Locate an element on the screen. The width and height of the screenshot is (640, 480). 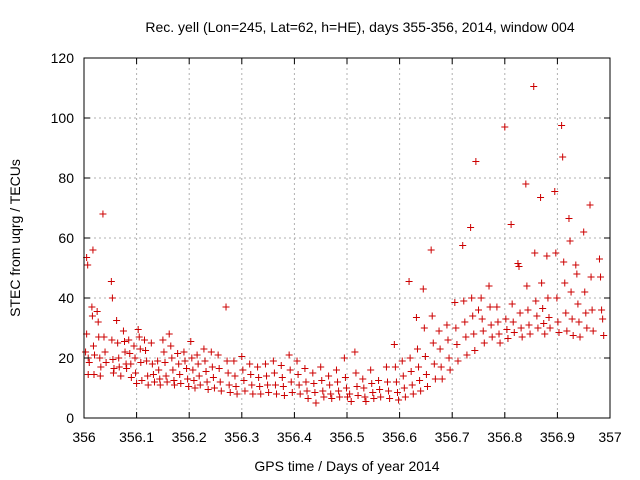
x-tick-label: 356.5 is located at coordinates (346, 437).